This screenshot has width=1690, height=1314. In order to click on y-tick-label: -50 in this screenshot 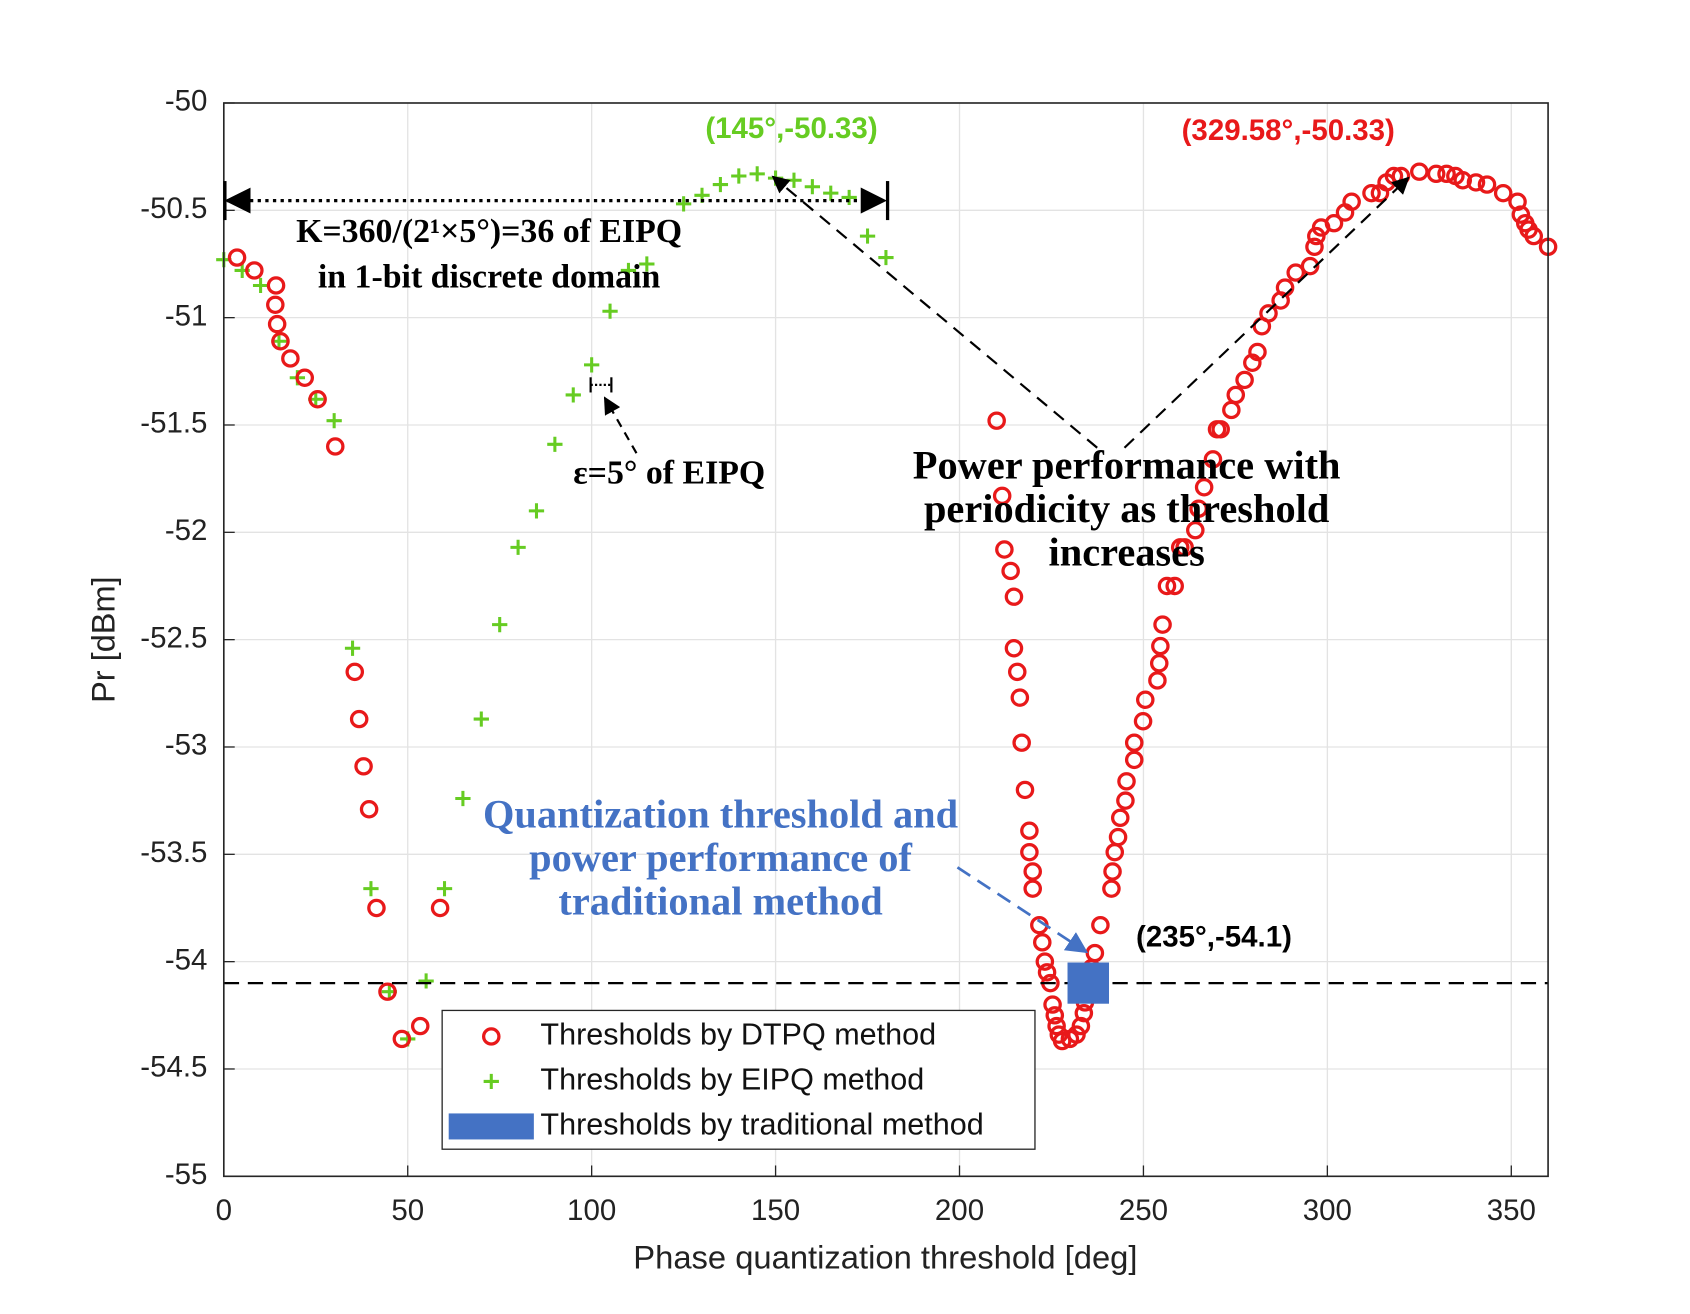, I will do `click(186, 101)`.